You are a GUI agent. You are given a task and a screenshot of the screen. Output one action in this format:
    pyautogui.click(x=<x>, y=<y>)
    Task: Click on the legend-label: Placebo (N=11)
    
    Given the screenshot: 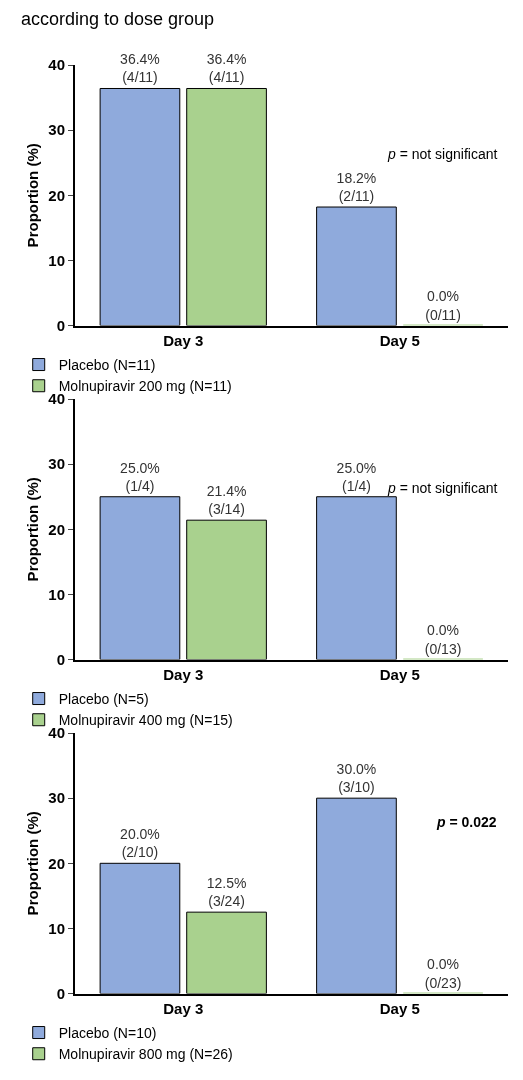 What is the action you would take?
    pyautogui.click(x=107, y=365)
    